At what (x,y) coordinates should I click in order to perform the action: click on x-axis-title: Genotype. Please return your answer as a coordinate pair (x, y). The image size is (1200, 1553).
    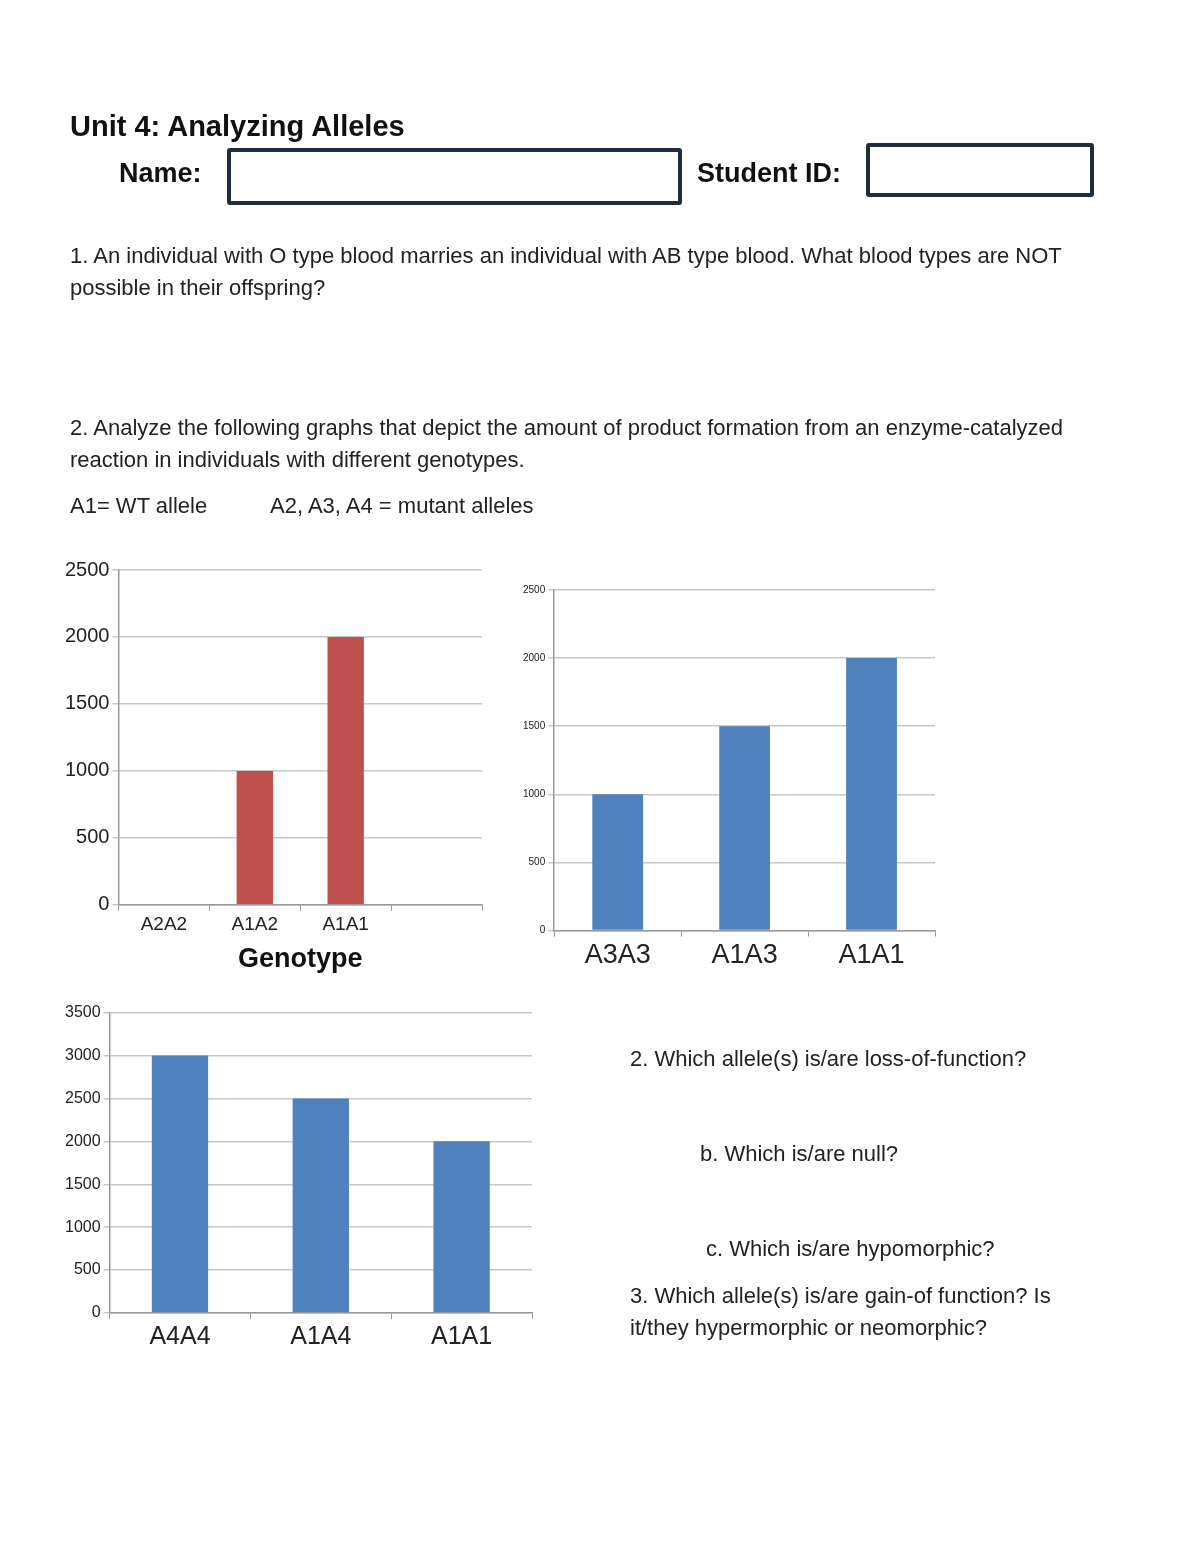
    Looking at the image, I should click on (300, 958).